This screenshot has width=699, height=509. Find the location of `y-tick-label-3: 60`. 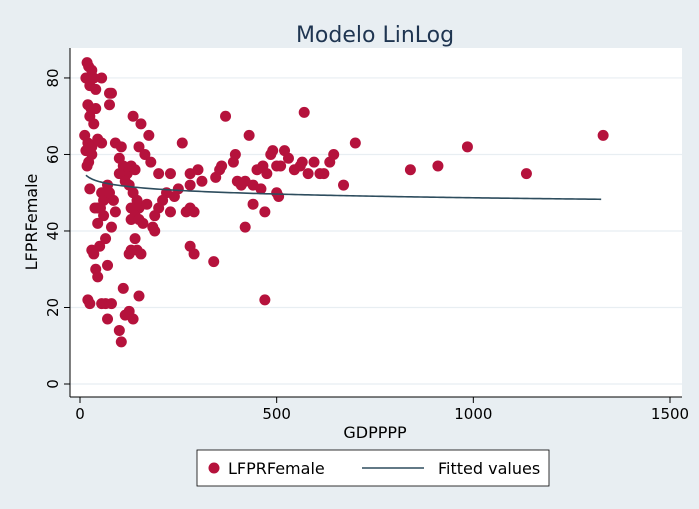

y-tick-label-3: 60 is located at coordinates (53, 154).